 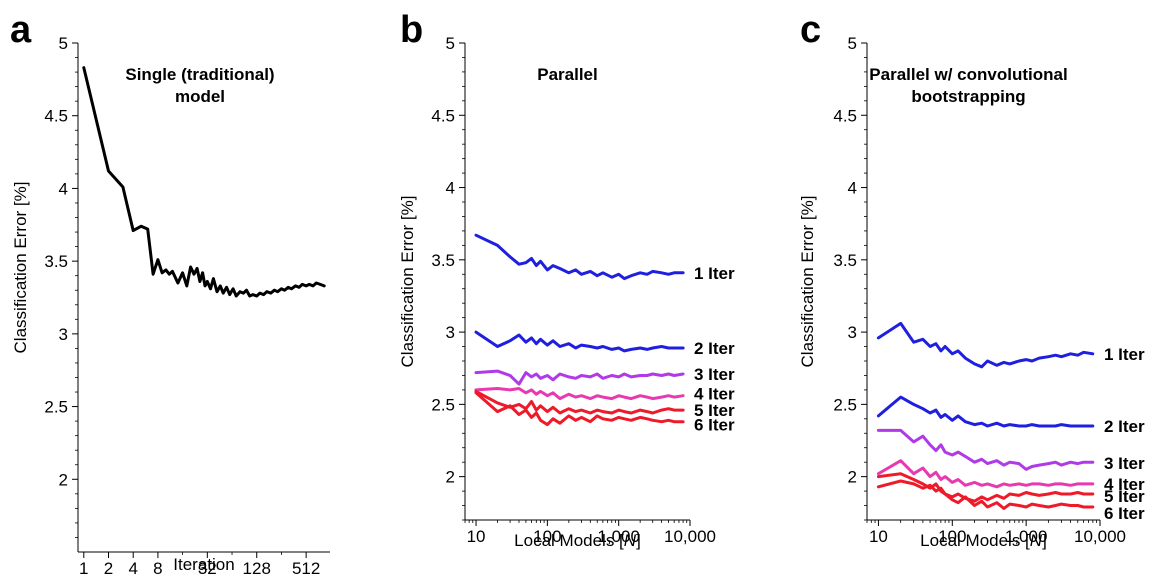 What do you see at coordinates (199, 85) in the screenshot?
I see `chart-title: Single (traditional) model` at bounding box center [199, 85].